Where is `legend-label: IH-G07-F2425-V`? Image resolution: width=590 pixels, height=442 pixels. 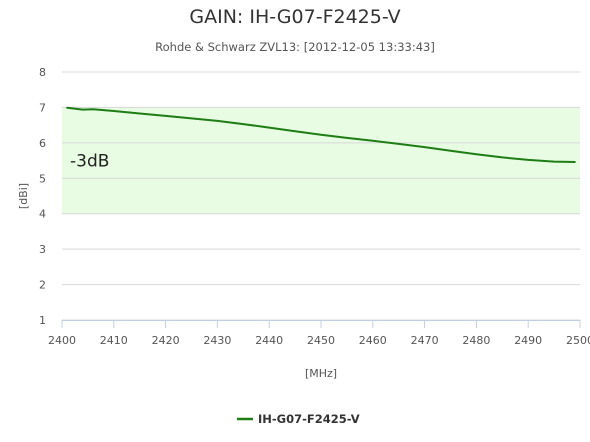
legend-label: IH-G07-F2425-V is located at coordinates (309, 419).